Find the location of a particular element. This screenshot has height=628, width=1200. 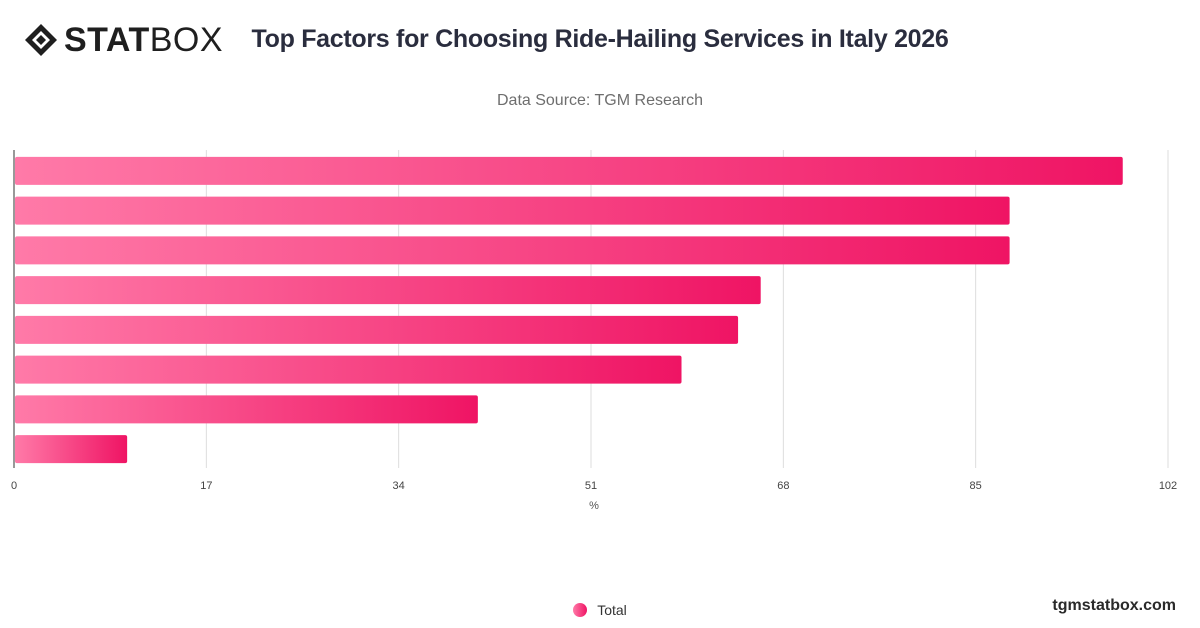

logo-text: STATBOX is located at coordinates (143, 40).